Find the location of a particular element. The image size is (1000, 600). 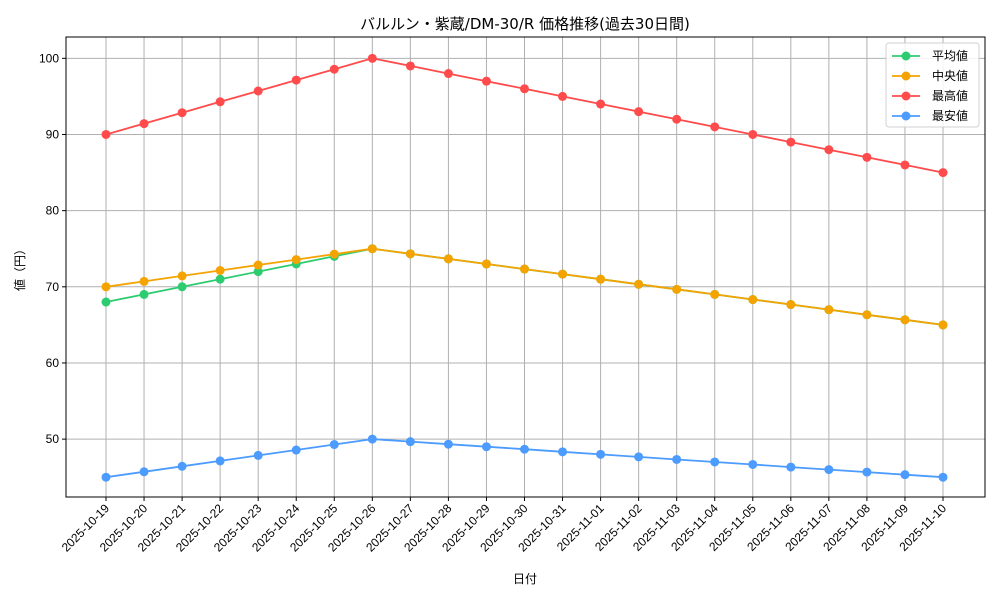

y-tick-label: 80 is located at coordinates (53, 211).